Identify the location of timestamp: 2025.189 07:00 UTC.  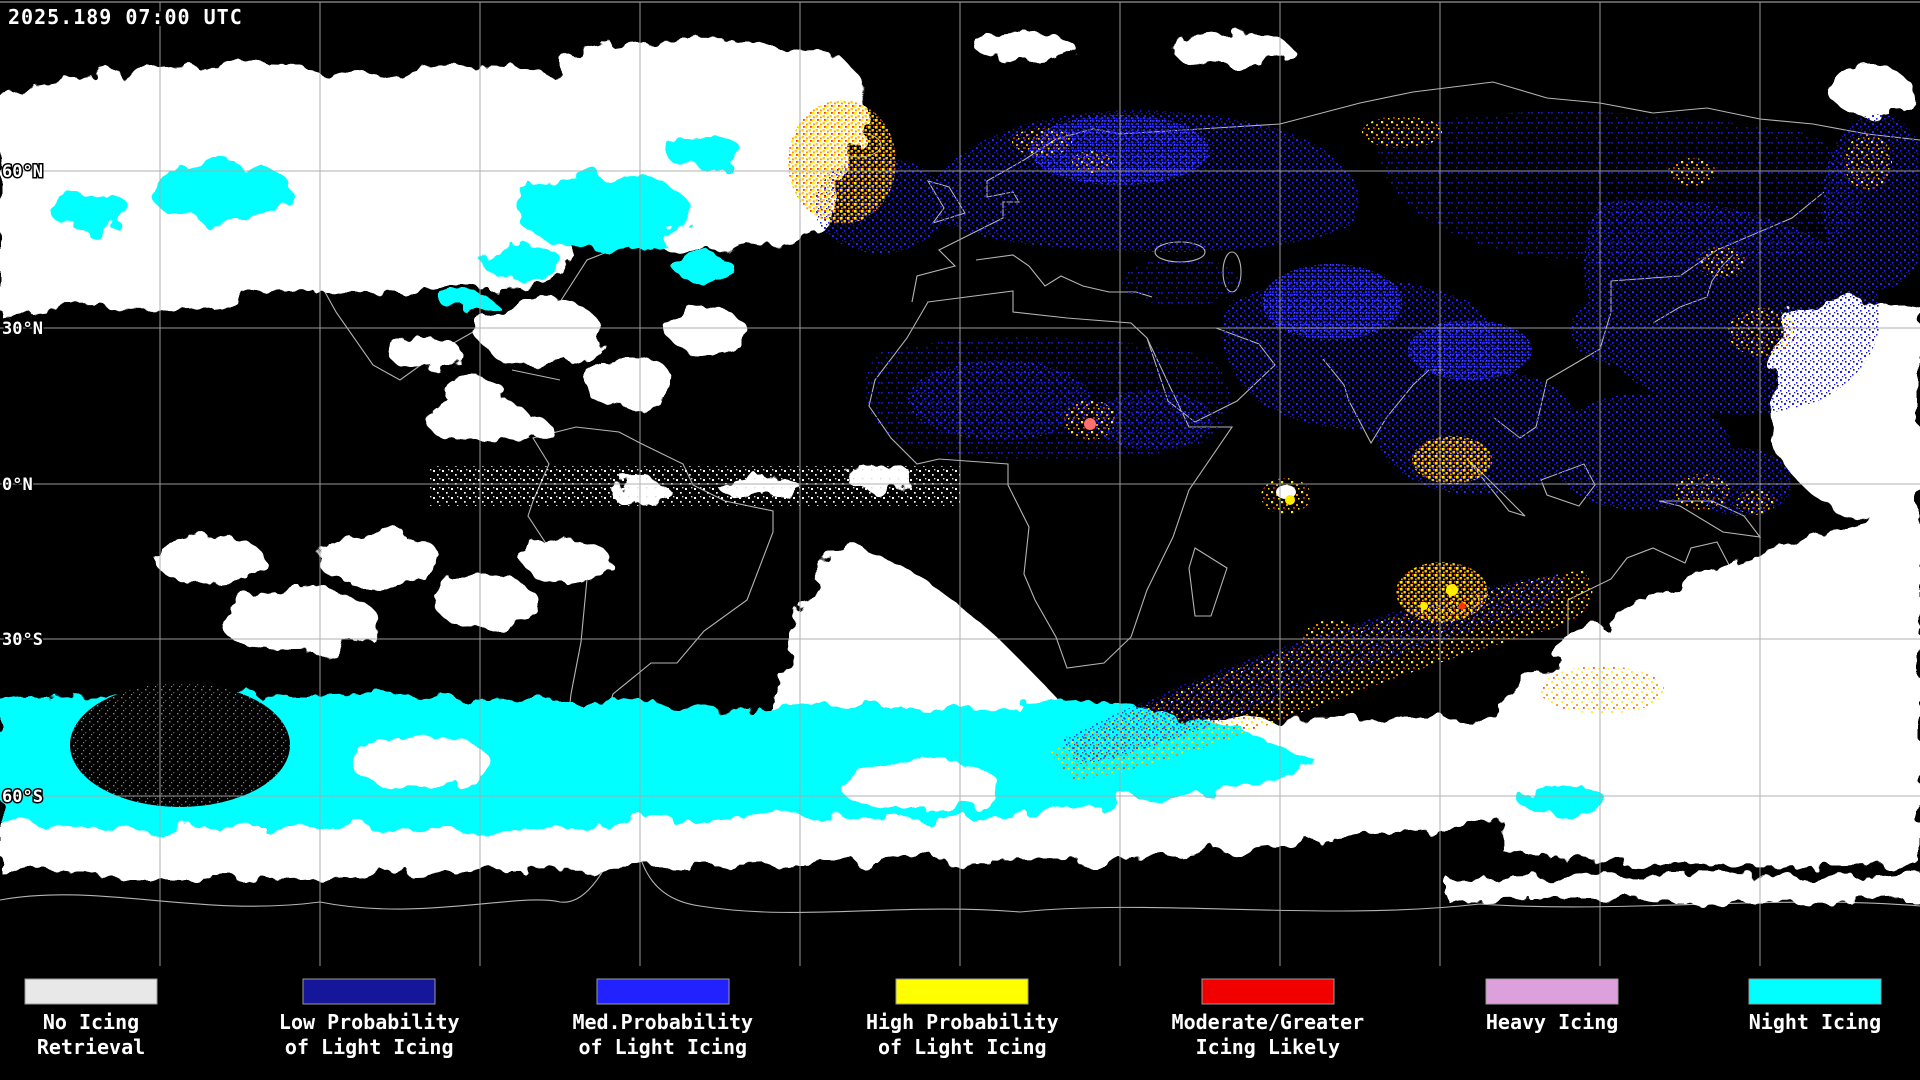
(125, 17).